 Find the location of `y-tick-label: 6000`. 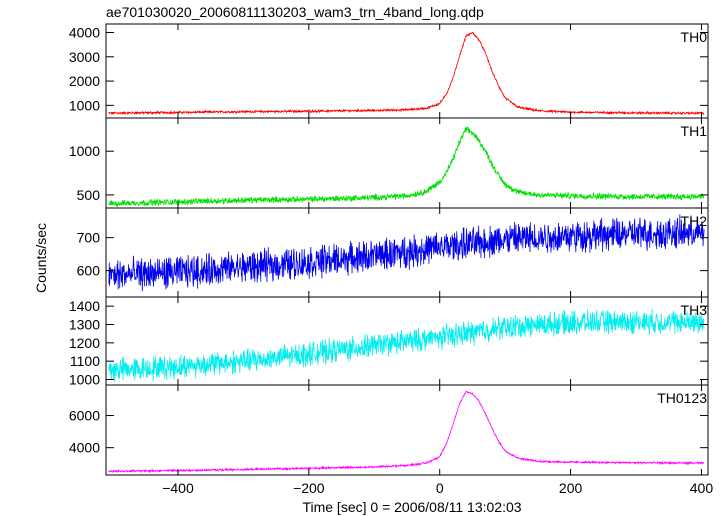

y-tick-label: 6000 is located at coordinates (84, 416).